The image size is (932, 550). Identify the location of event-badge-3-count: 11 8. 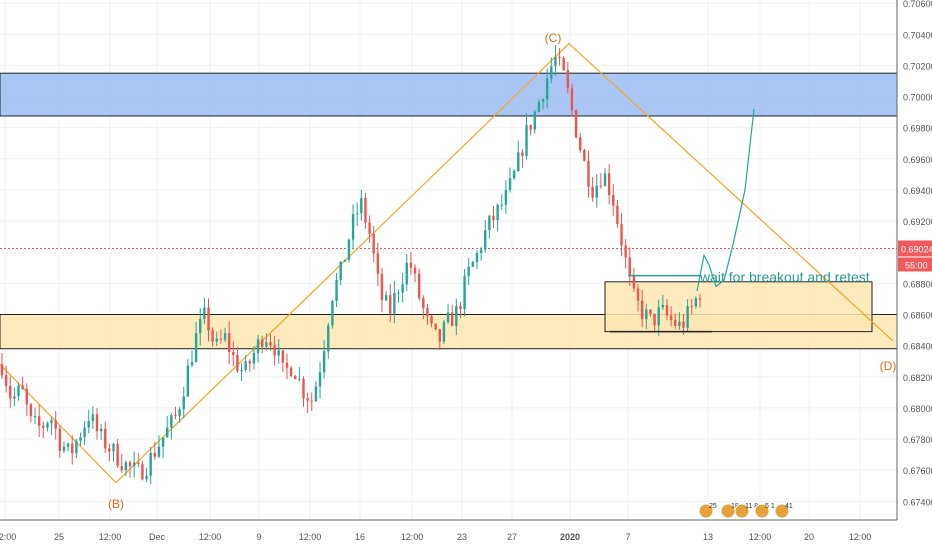
(751, 506).